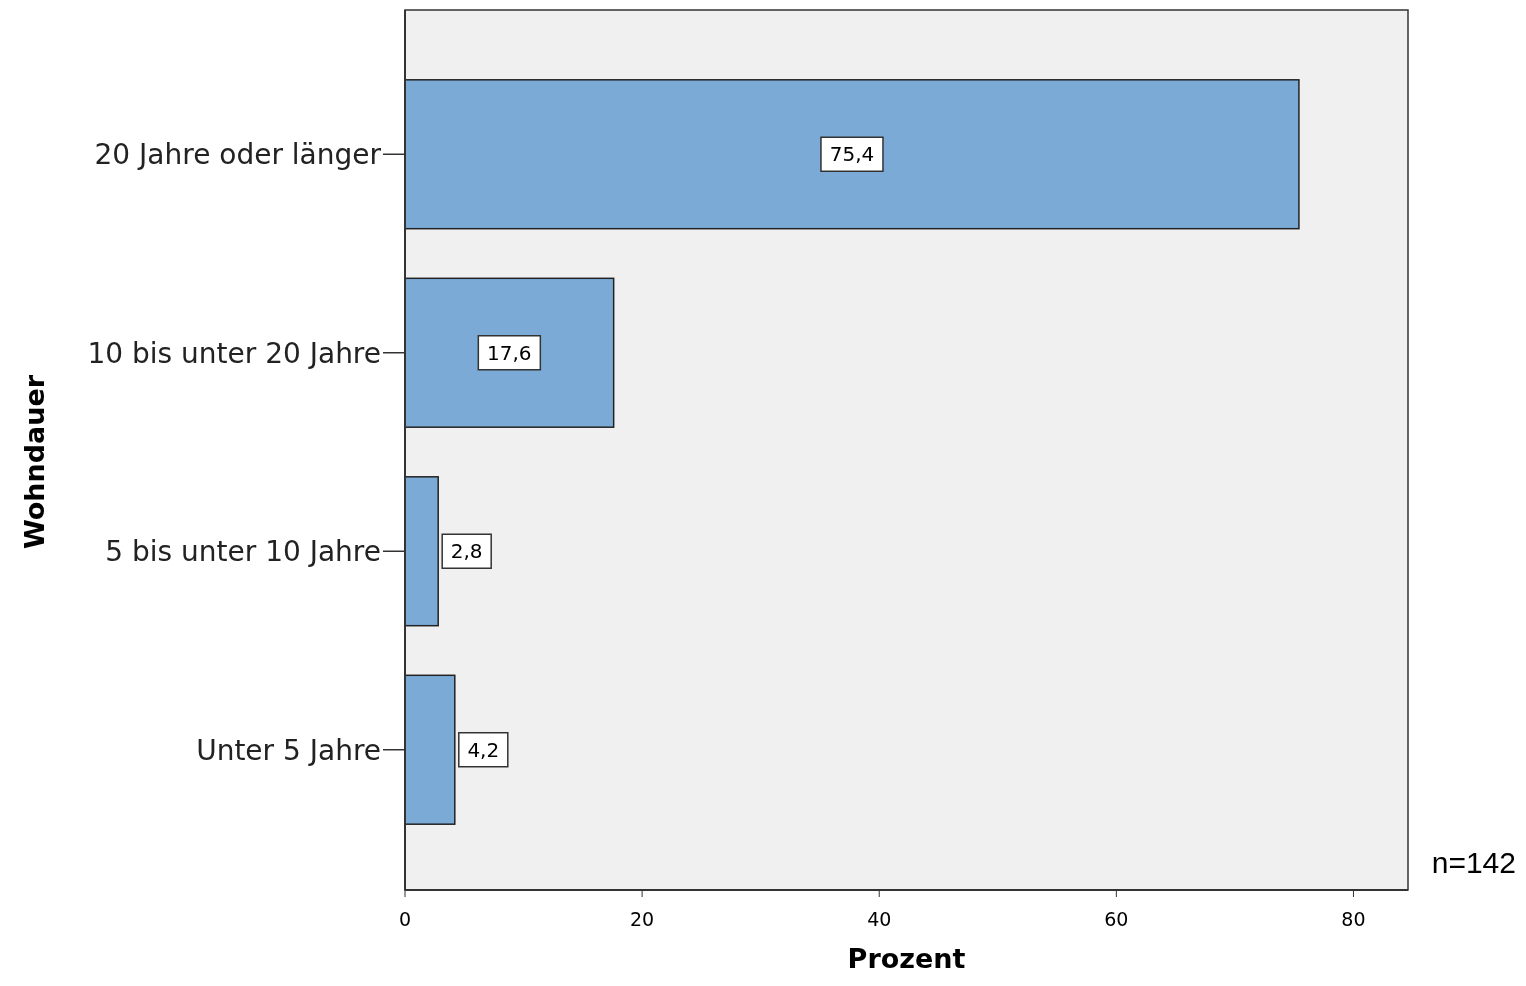 This screenshot has width=1526, height=986. What do you see at coordinates (405, 919) in the screenshot?
I see `x-tick-label: 0` at bounding box center [405, 919].